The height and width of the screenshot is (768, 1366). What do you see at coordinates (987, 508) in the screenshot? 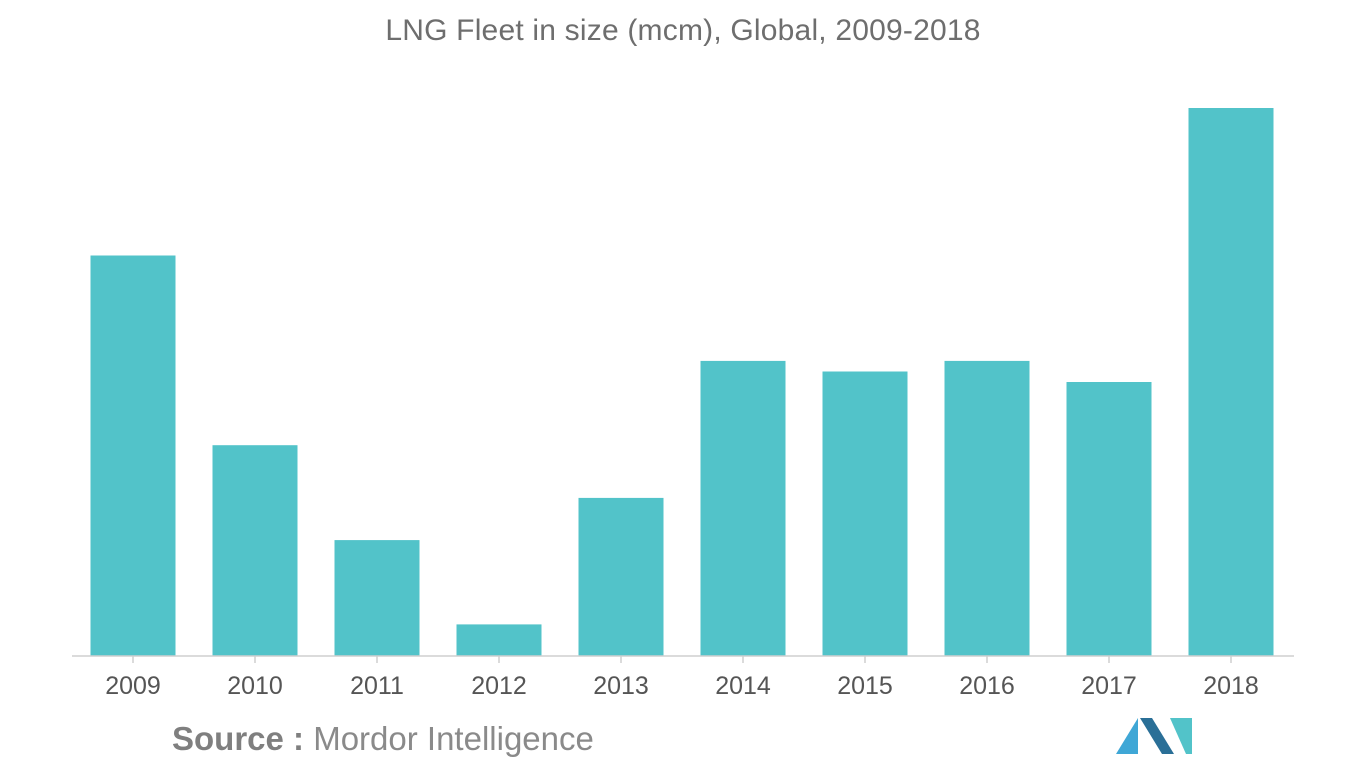
I see `bar-2016` at bounding box center [987, 508].